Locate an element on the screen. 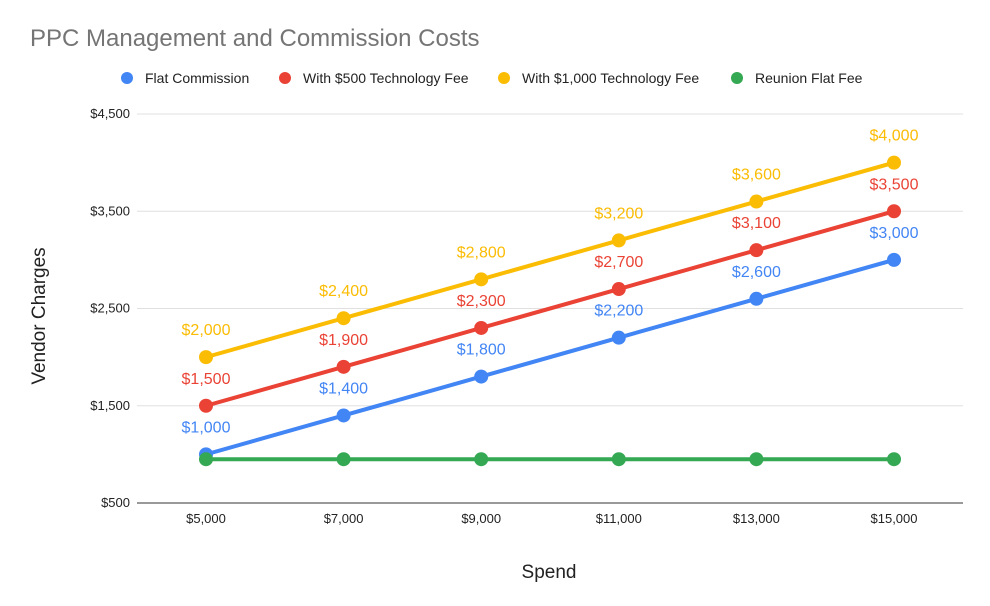 The height and width of the screenshot is (606, 990). data-label: $2,400 is located at coordinates (343, 291).